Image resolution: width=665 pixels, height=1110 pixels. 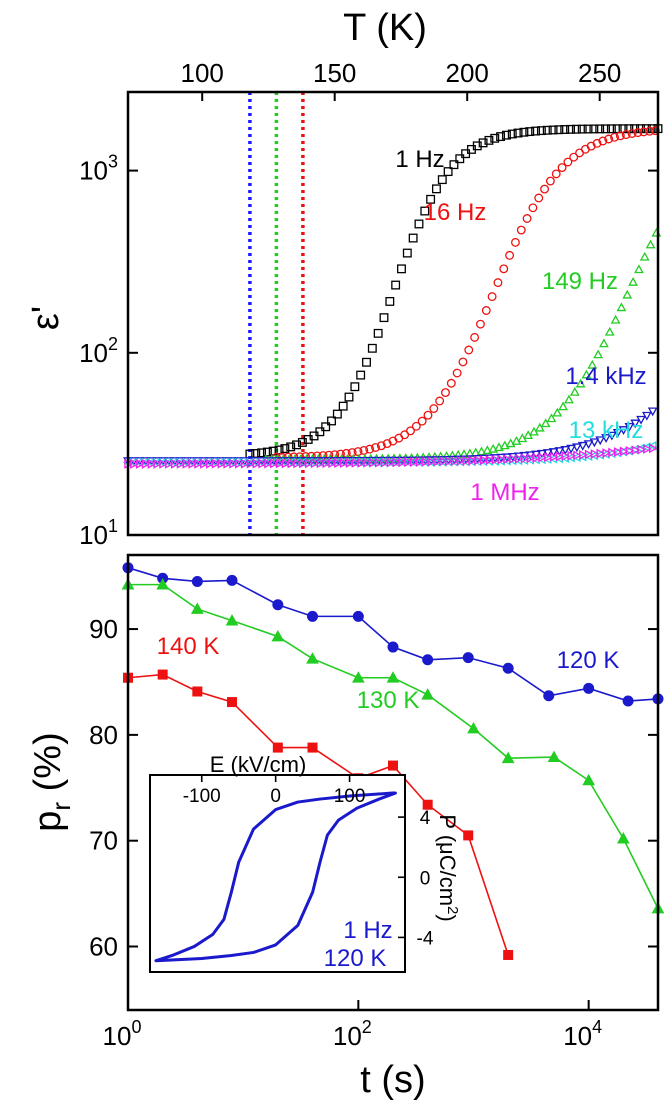 I want to click on top-y-tick-label: 10¹, so click(x=98, y=533).